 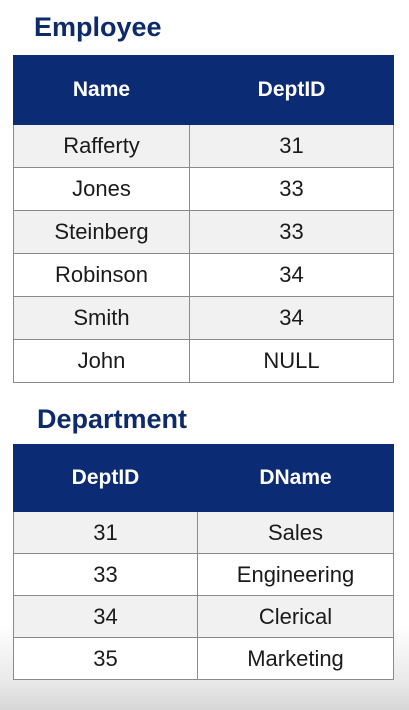 What do you see at coordinates (101, 361) in the screenshot?
I see `employee-name-cell: John` at bounding box center [101, 361].